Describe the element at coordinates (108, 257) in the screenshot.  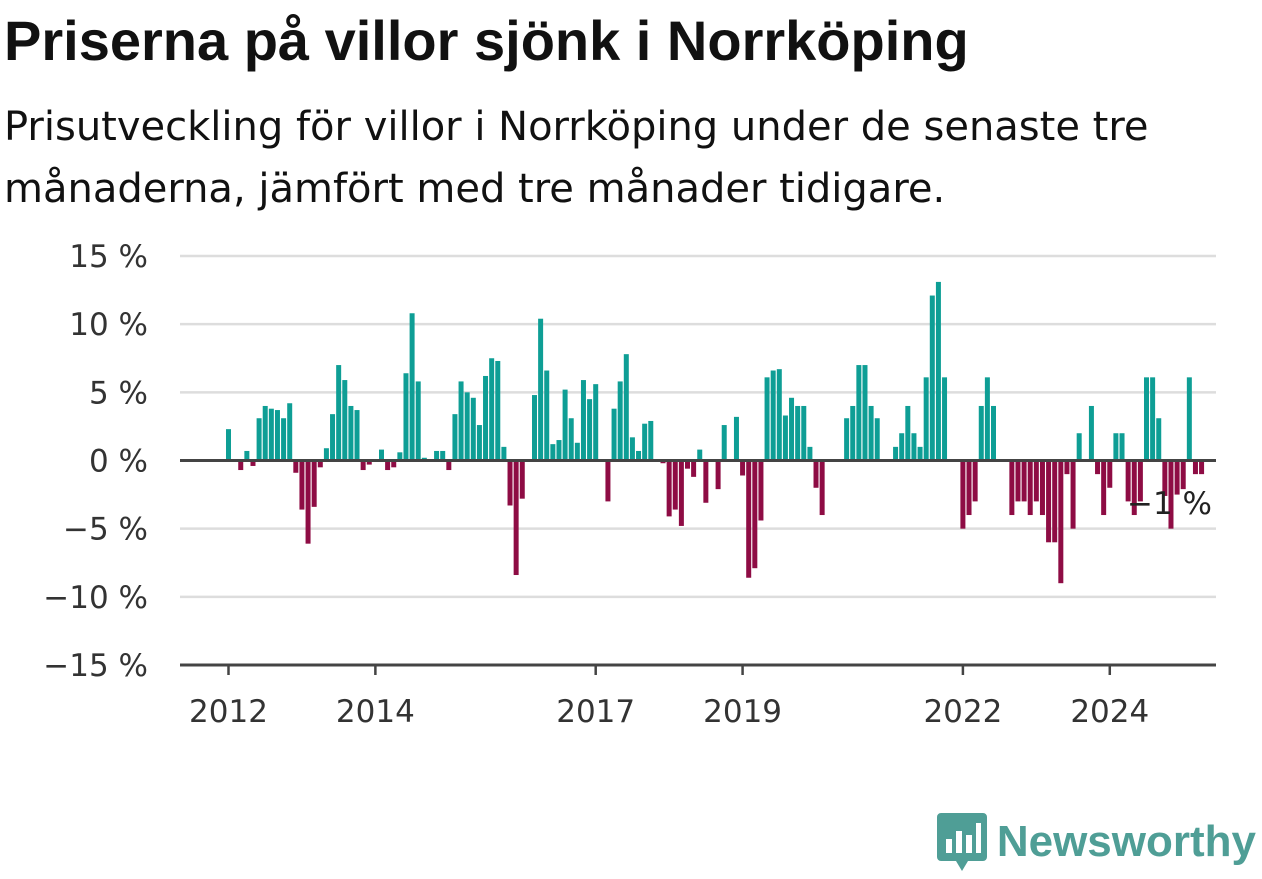
I see `y-tick-label: 15 %` at that location.